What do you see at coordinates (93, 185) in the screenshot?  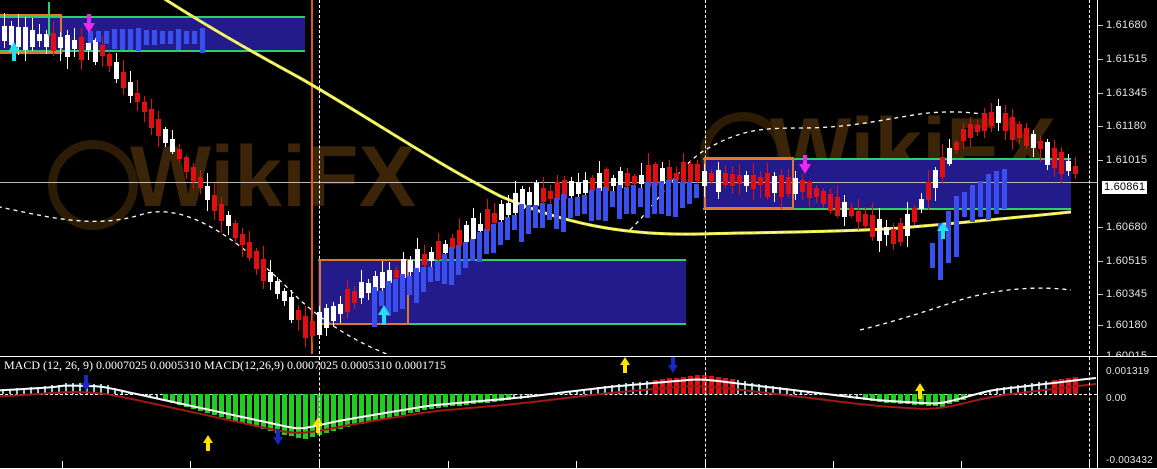 I see `watermark-logo-ring` at bounding box center [93, 185].